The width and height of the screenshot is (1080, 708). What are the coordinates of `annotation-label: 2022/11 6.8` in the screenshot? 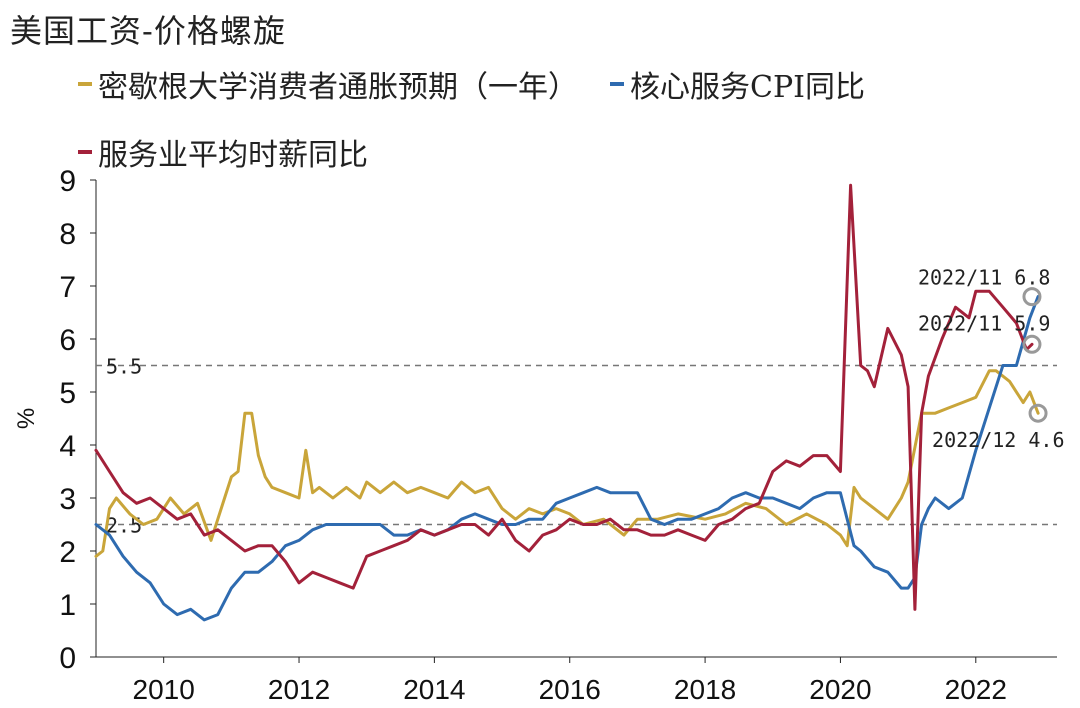 It's located at (984, 278).